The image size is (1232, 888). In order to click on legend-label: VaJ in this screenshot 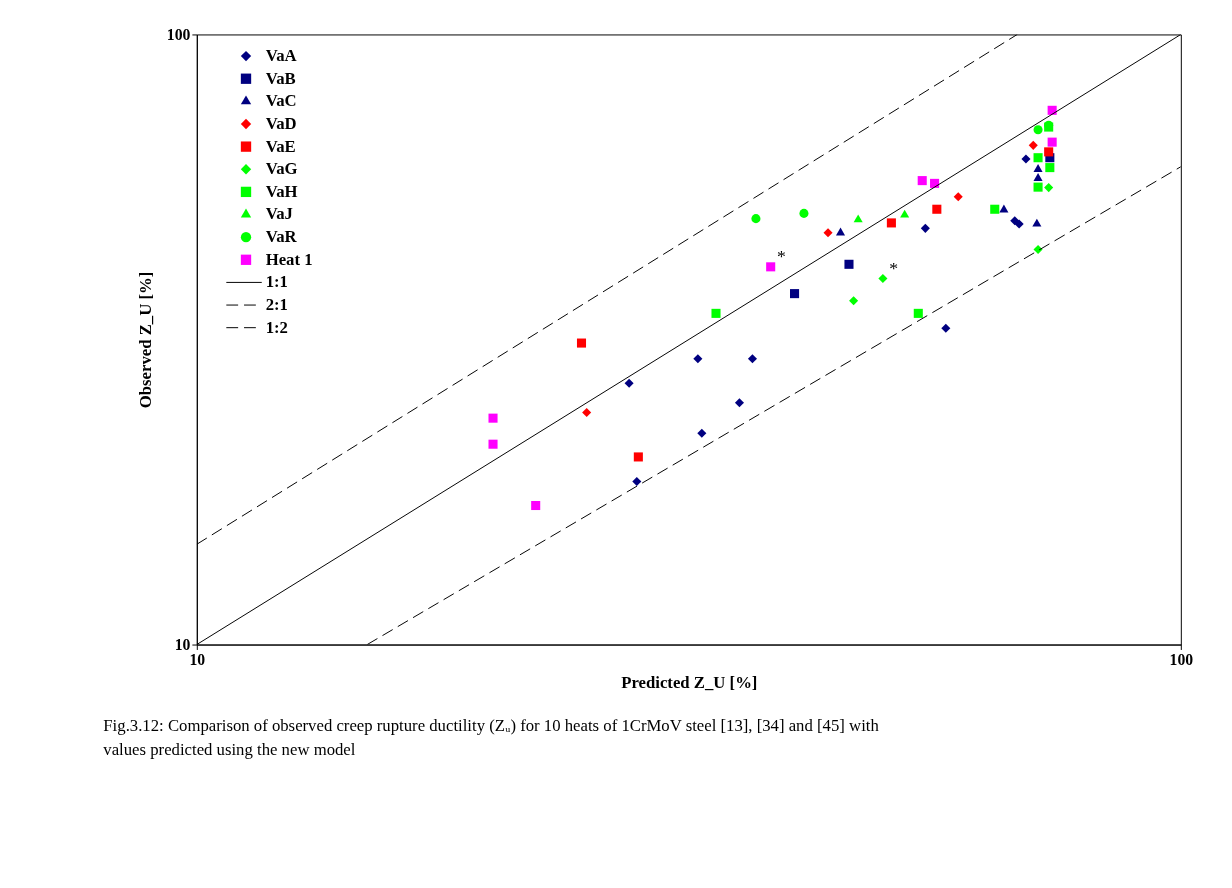, I will do `click(279, 214)`.